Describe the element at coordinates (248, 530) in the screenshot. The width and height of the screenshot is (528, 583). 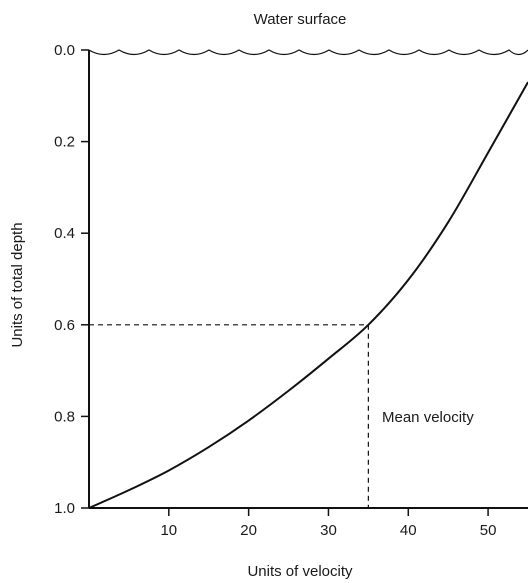
I see `x-tick-label: 20` at that location.